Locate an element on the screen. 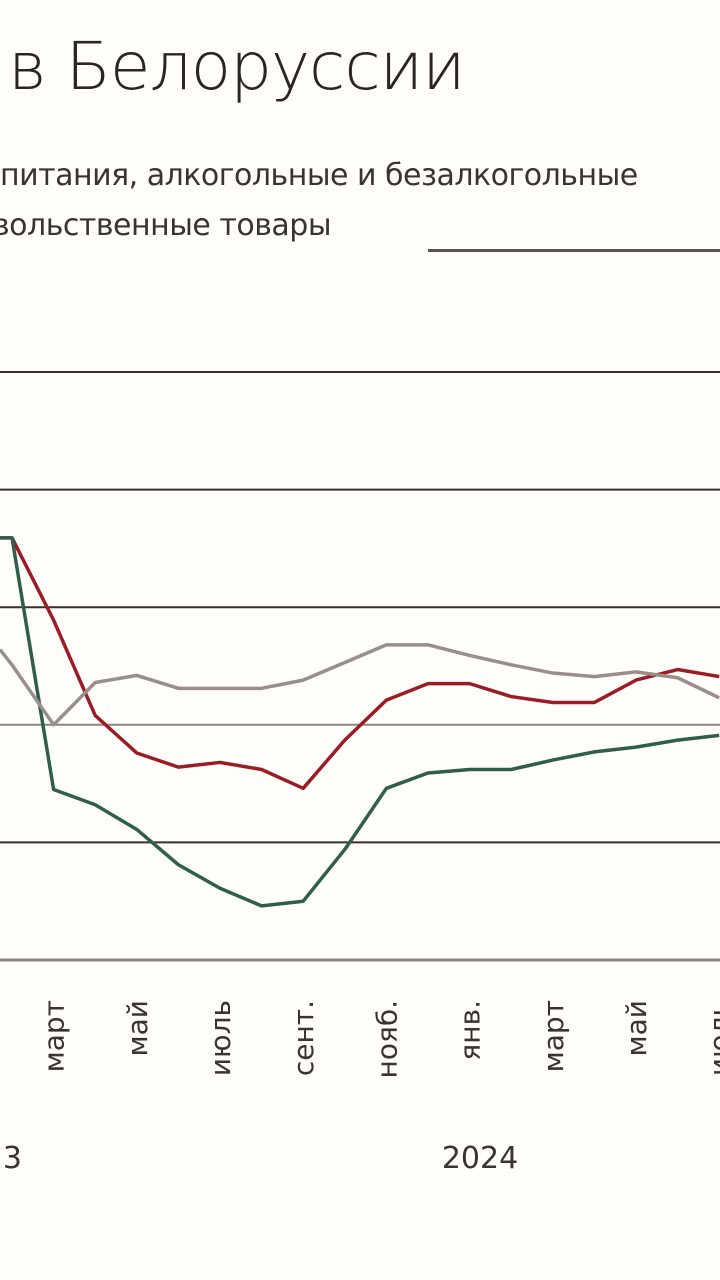  x-tick-label: янв. is located at coordinates (470, 1030).